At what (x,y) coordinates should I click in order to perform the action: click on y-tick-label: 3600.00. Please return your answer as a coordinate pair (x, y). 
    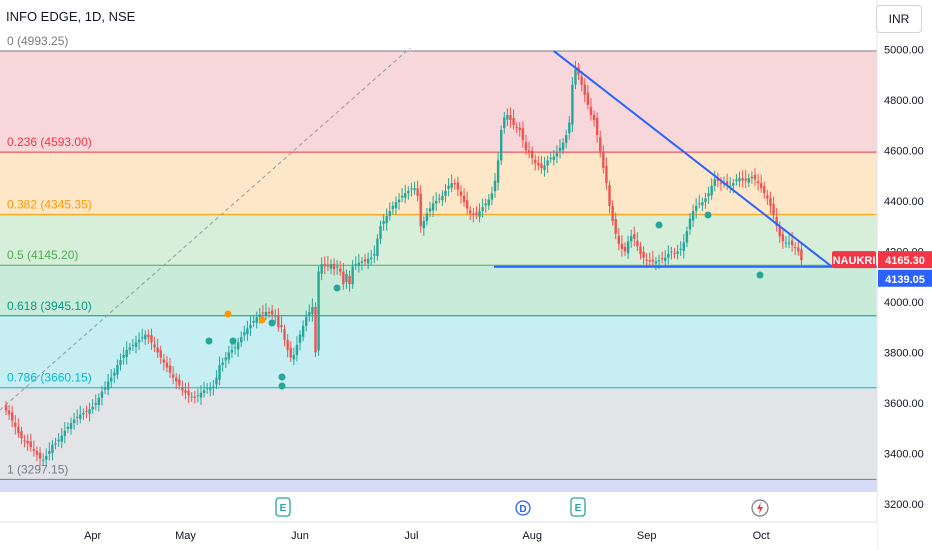
    Looking at the image, I should click on (904, 404).